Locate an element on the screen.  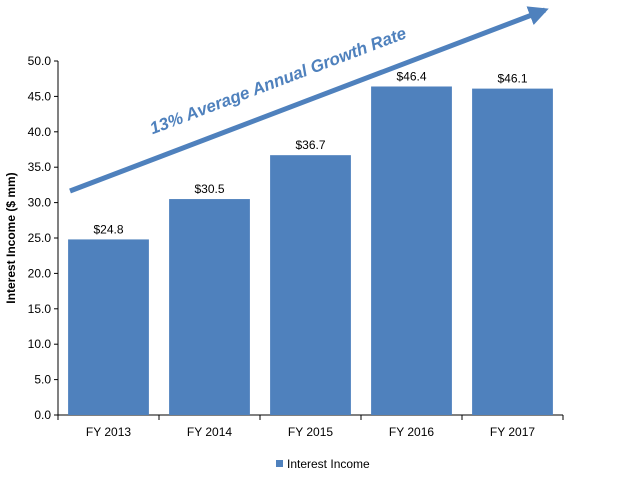
x-axis: FY 2013 FY 2014 FY 2015 FY 2016 FY 2017 is located at coordinates (310, 426).